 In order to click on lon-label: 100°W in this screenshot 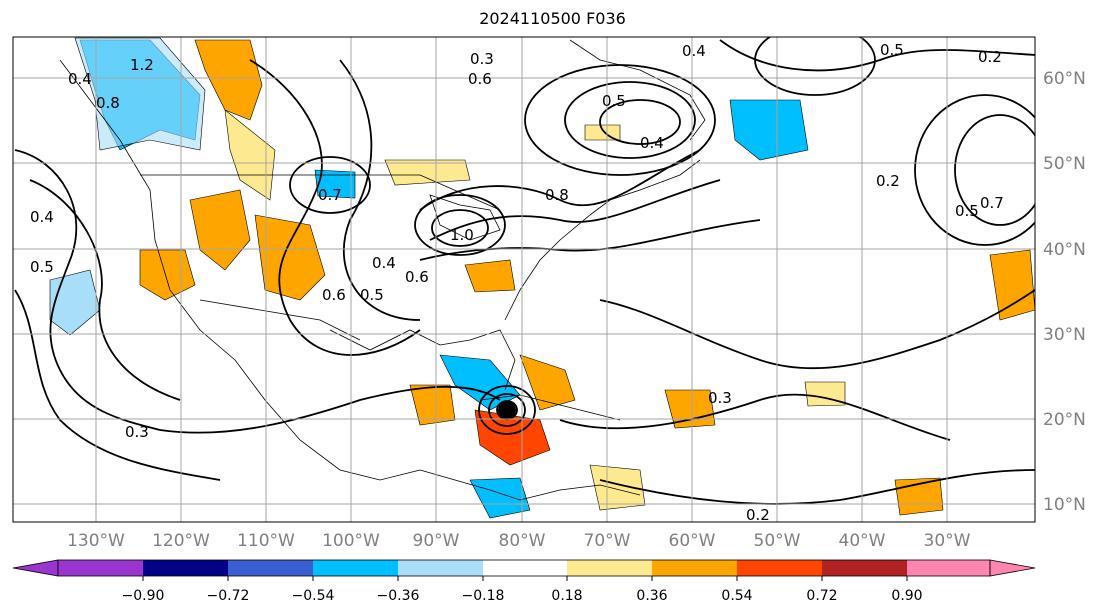, I will do `click(351, 541)`.